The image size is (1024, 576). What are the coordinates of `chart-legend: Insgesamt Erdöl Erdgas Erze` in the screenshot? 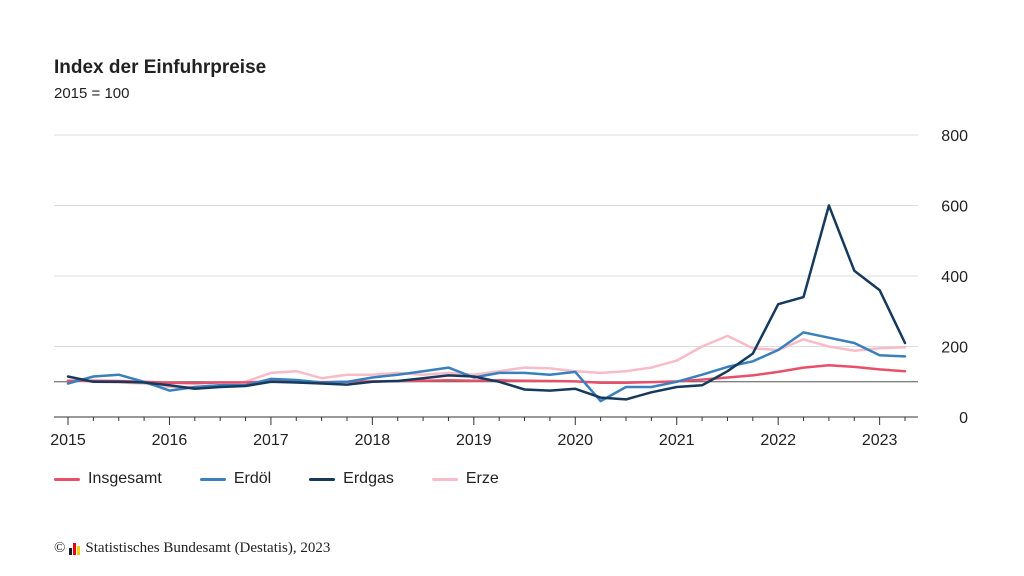 It's located at (295, 479).